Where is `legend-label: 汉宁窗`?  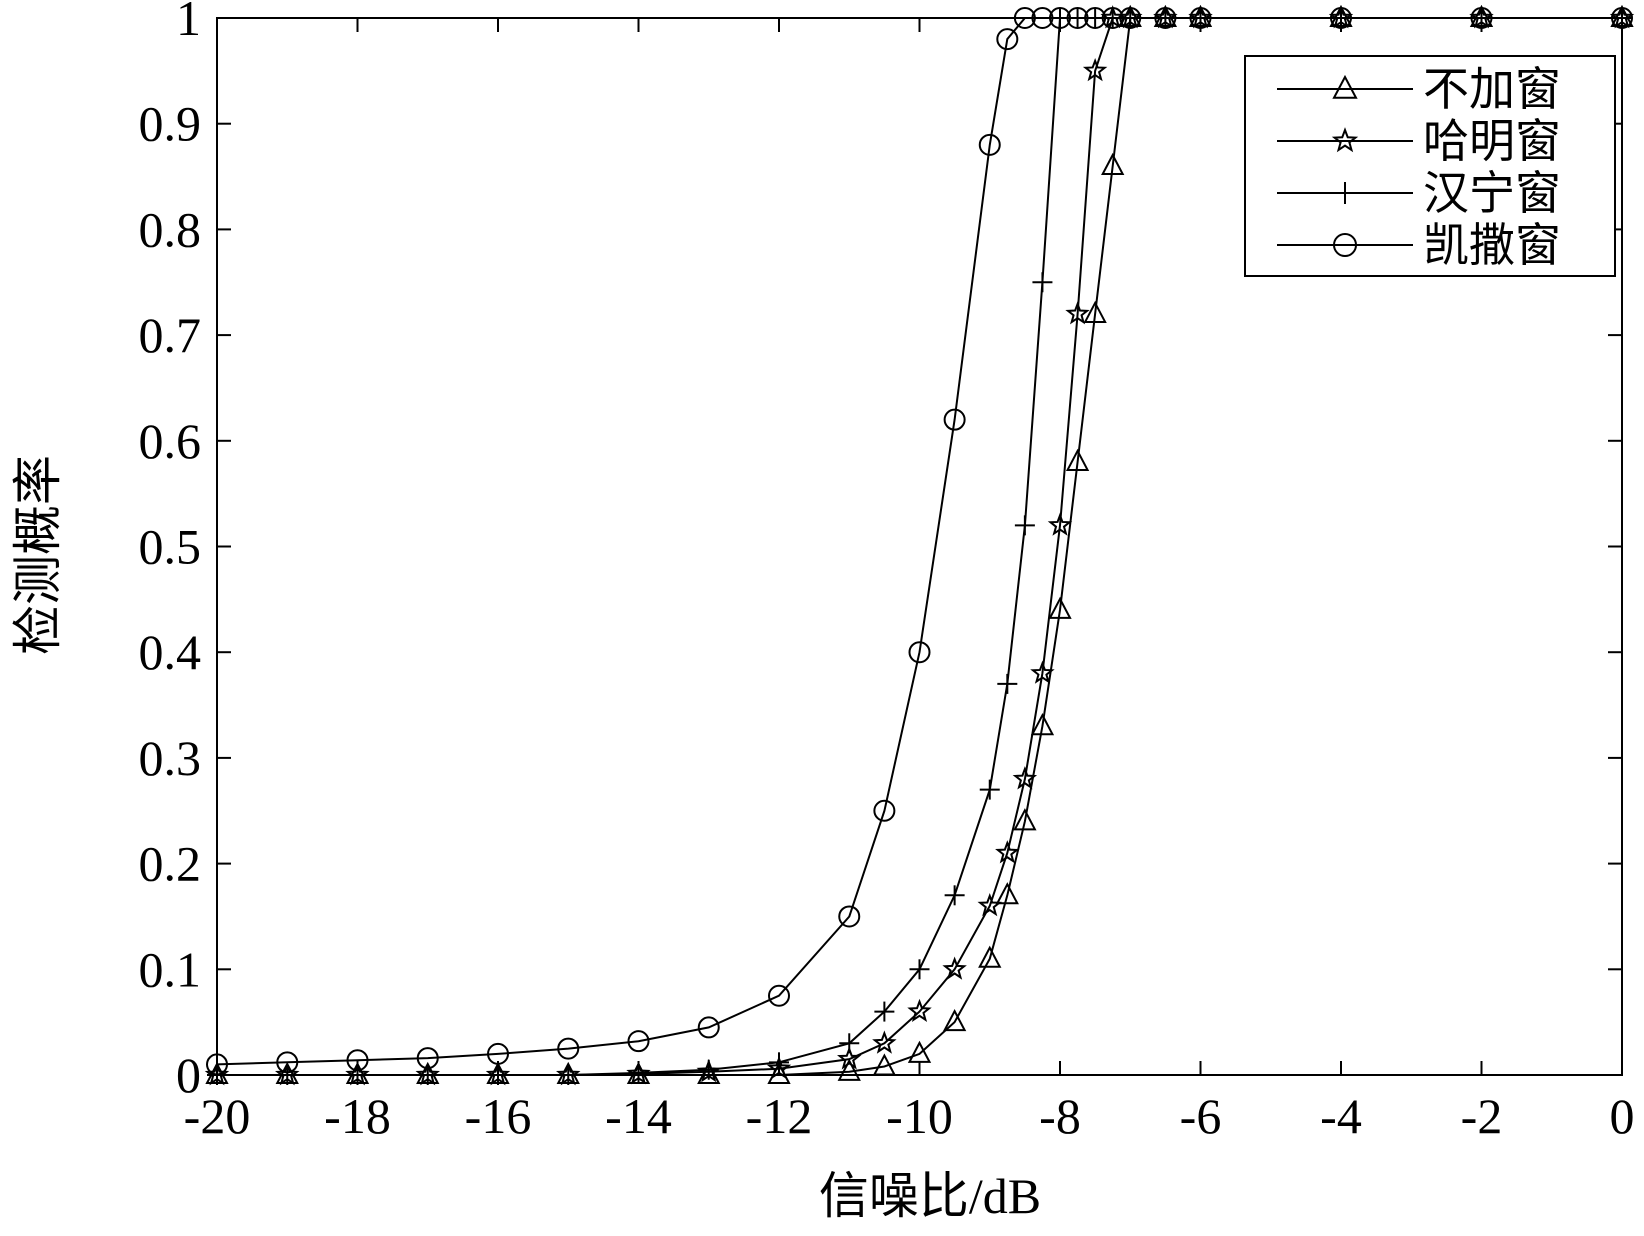
legend-label: 汉宁窗 is located at coordinates (1492, 193).